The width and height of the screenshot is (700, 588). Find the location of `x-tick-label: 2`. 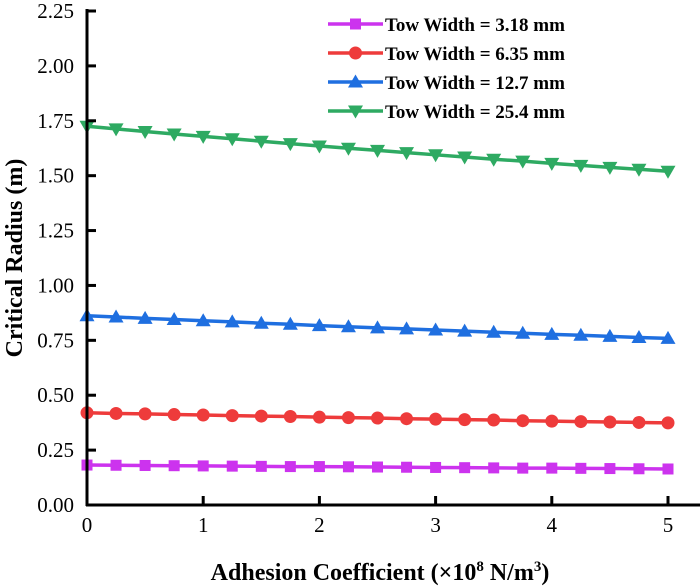

x-tick-label: 2 is located at coordinates (319, 525).